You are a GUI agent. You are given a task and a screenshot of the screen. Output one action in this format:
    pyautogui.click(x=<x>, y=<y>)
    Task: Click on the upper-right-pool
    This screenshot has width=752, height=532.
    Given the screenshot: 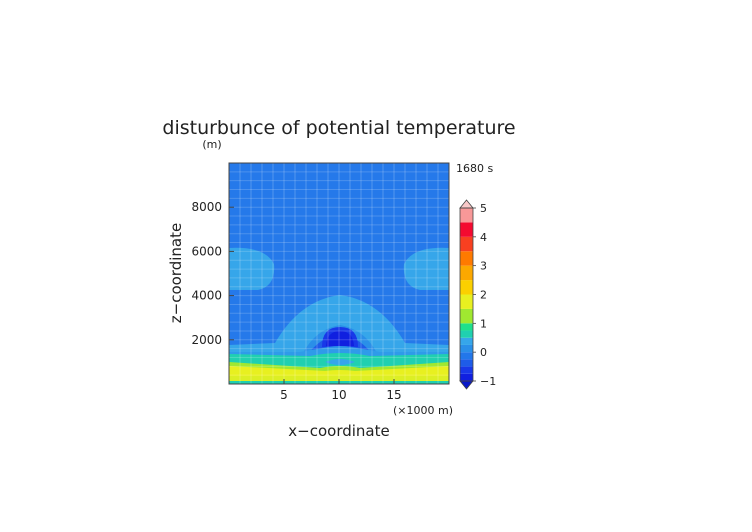 What is the action you would take?
    pyautogui.click(x=426, y=268)
    